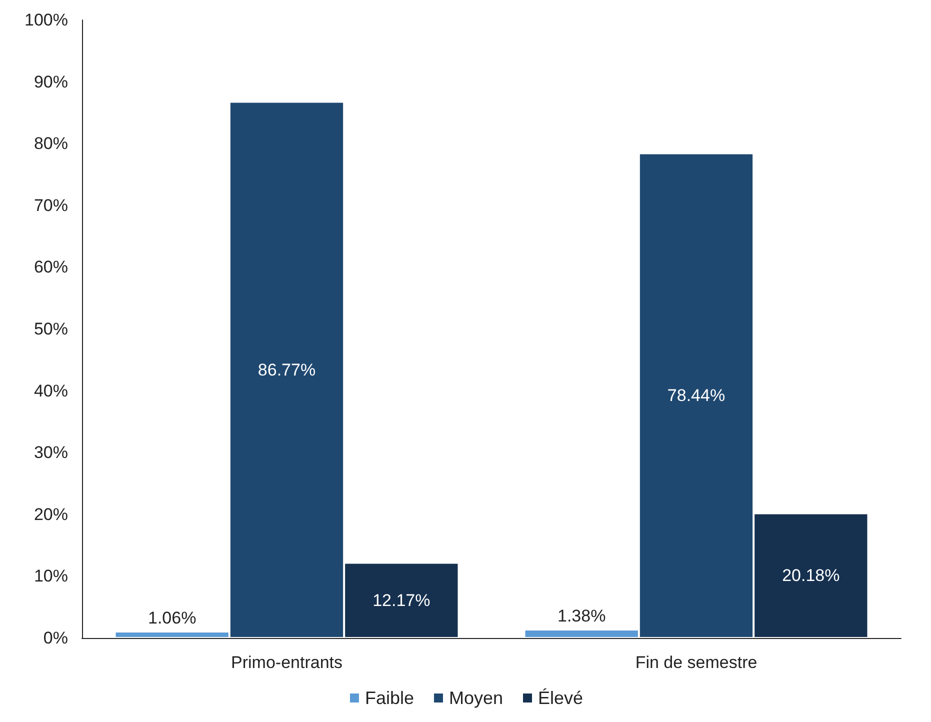  I want to click on data-label: 78.44%, so click(696, 396).